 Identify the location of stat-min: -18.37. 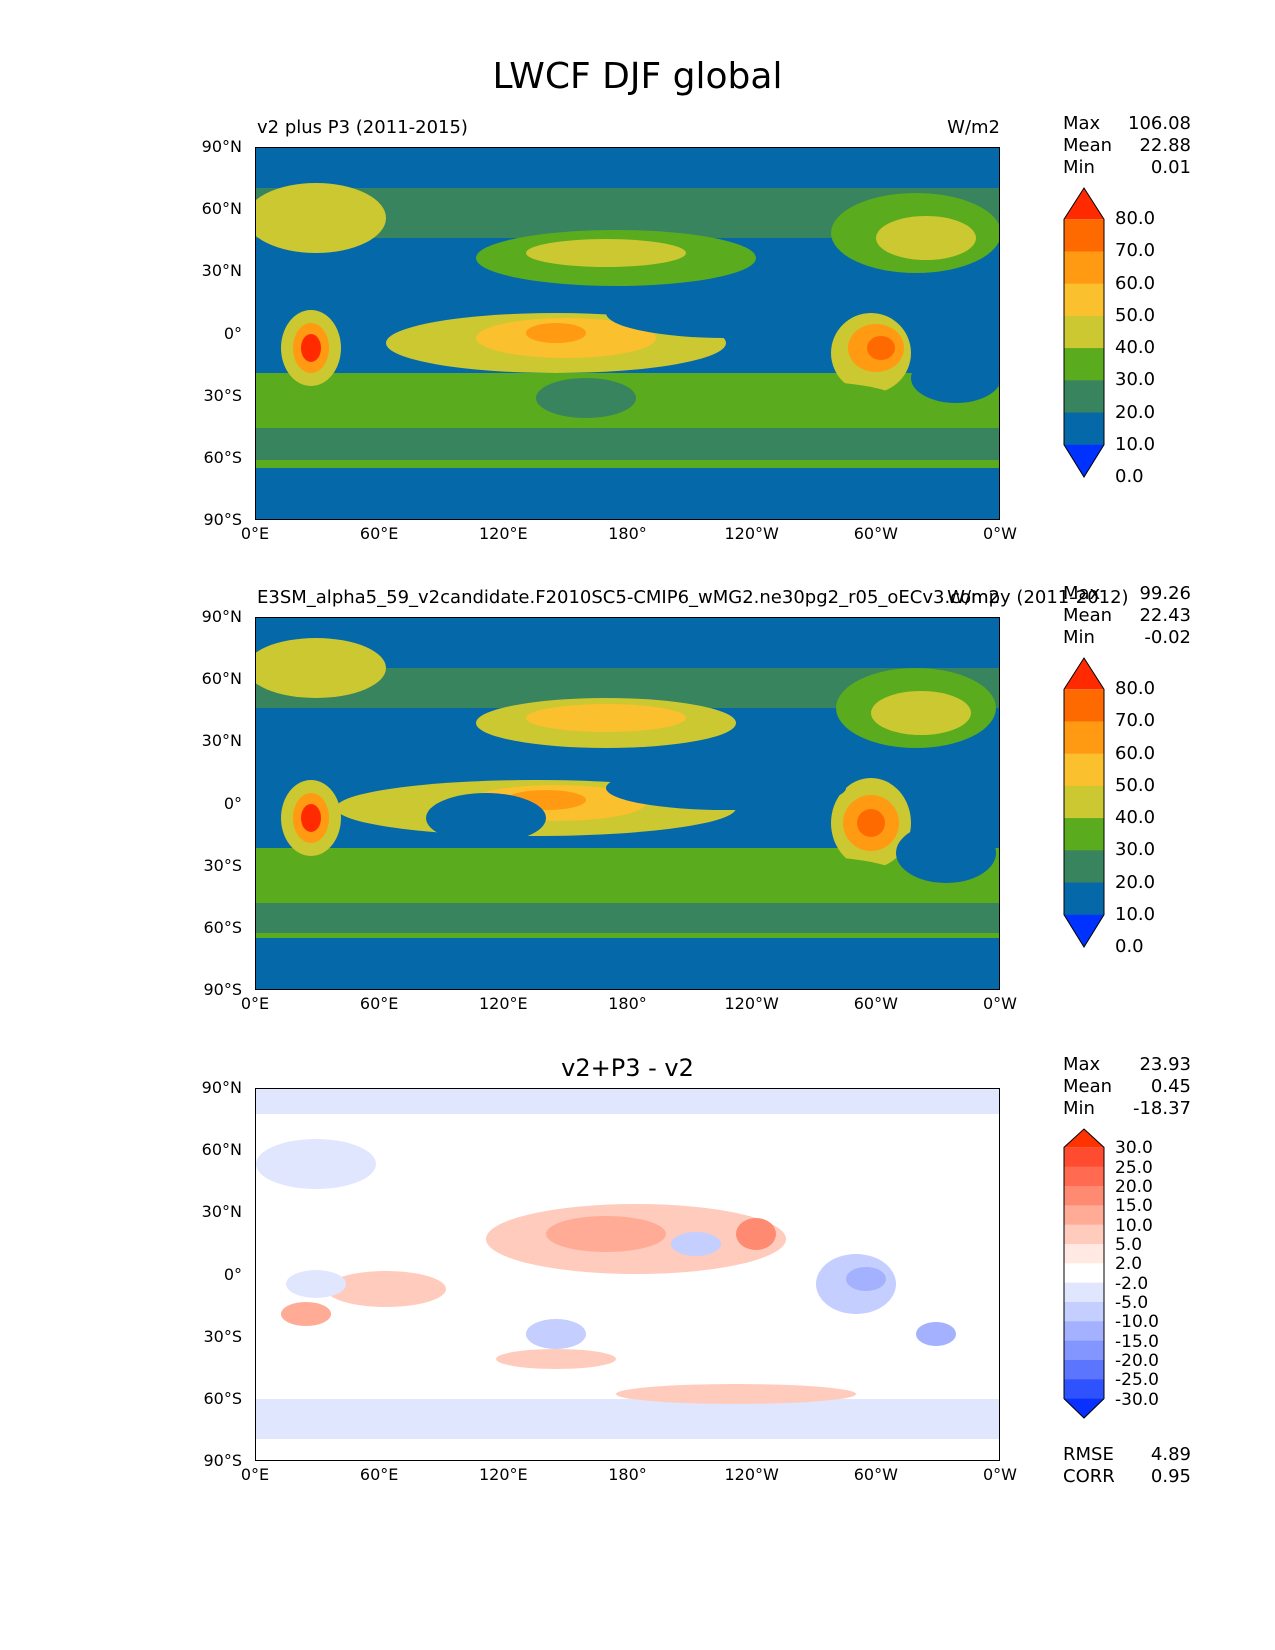
(1161, 1108).